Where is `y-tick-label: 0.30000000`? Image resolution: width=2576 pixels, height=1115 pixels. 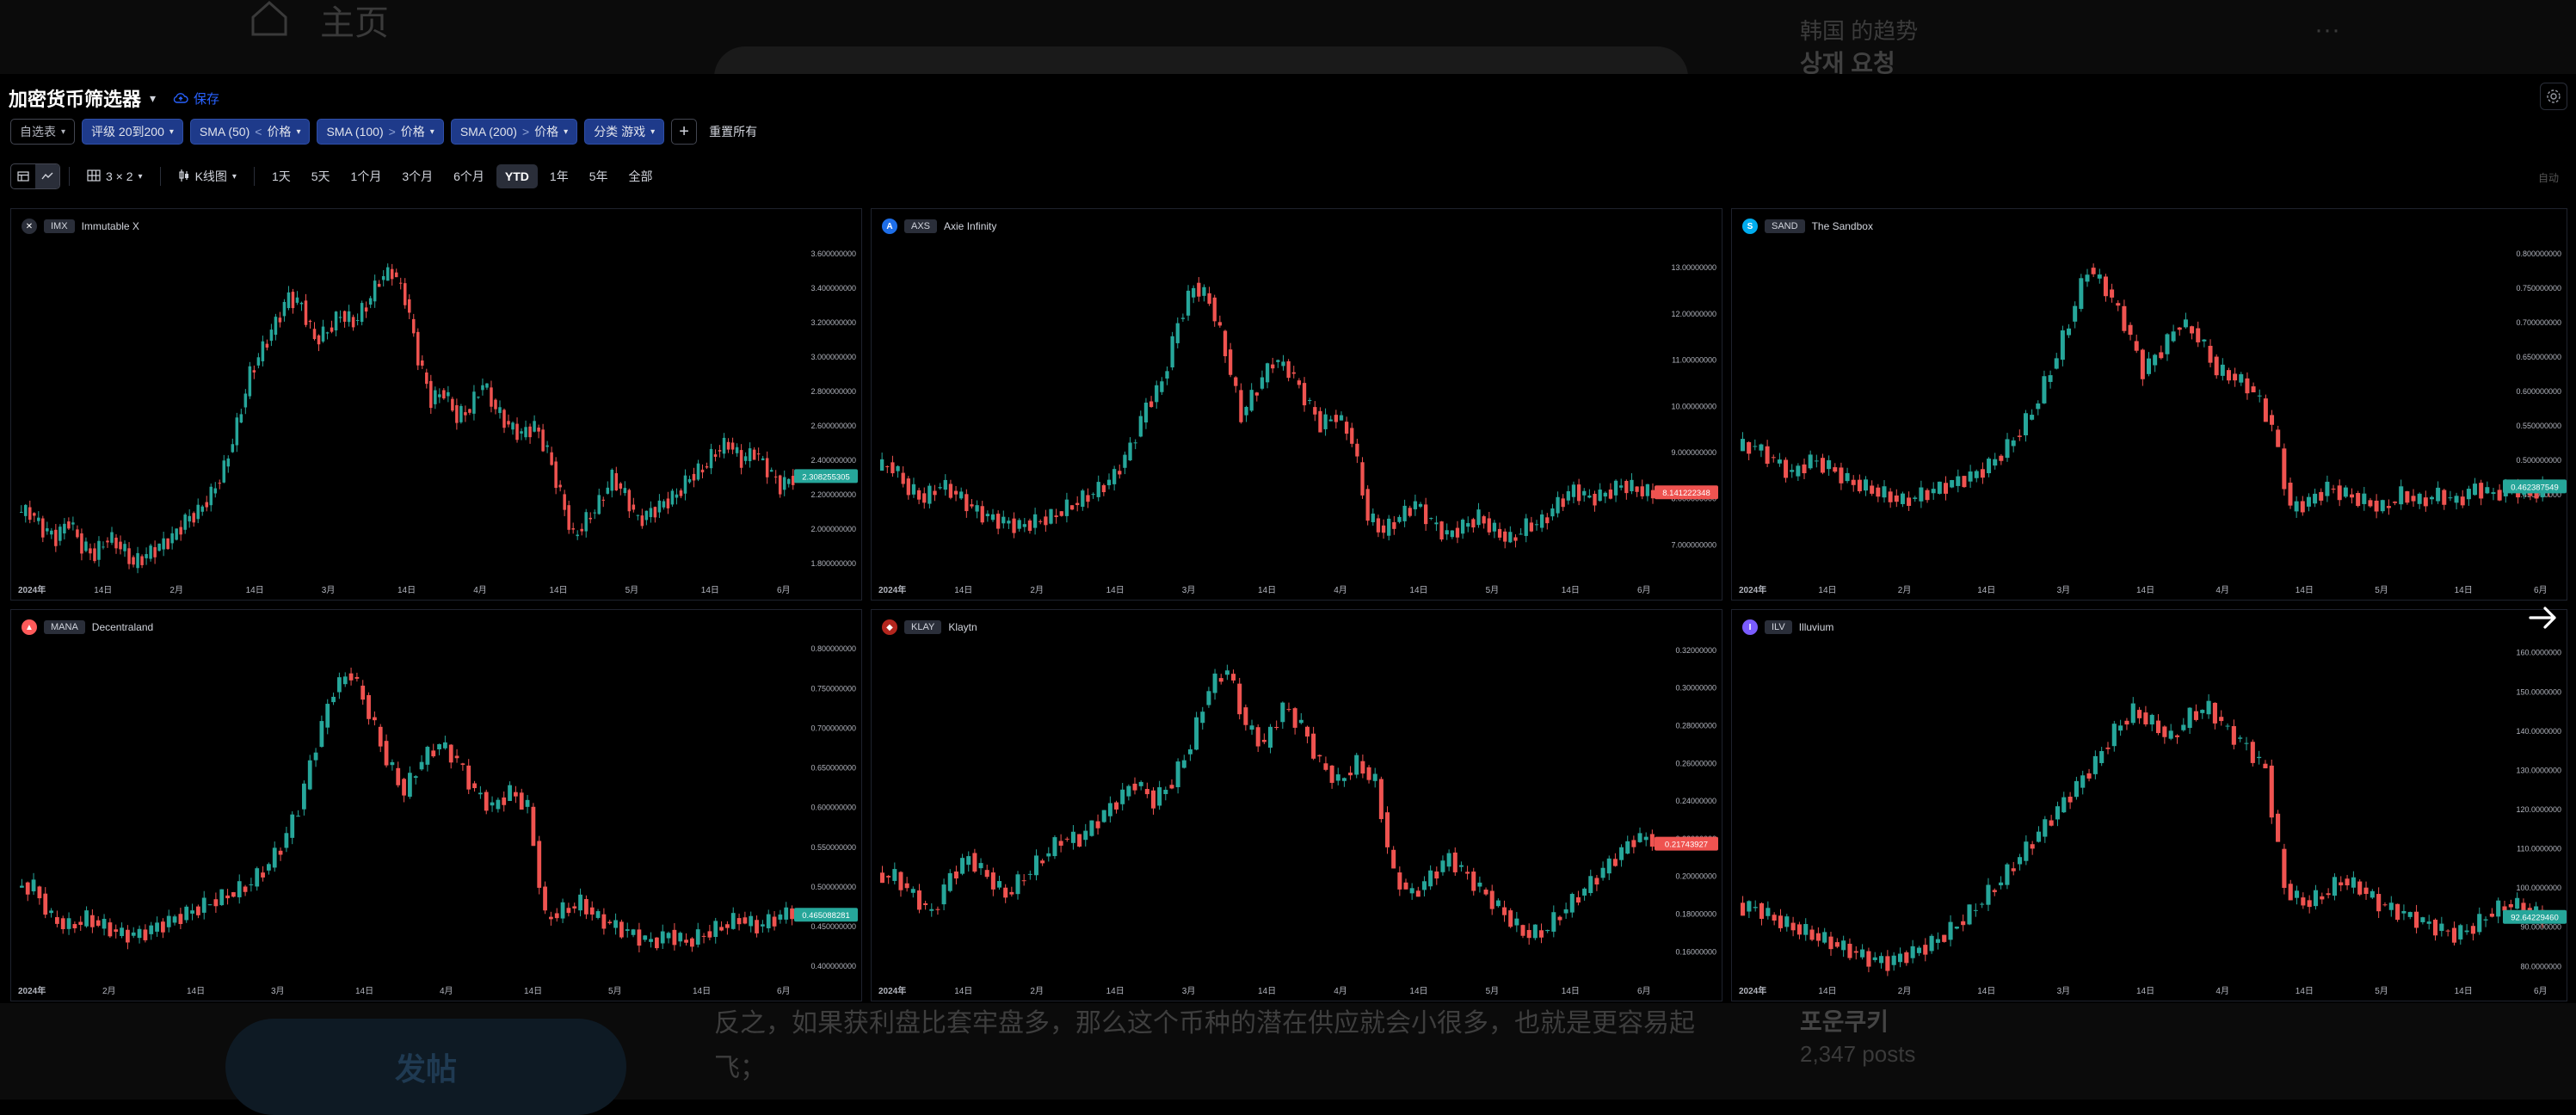 y-tick-label: 0.30000000 is located at coordinates (1696, 688).